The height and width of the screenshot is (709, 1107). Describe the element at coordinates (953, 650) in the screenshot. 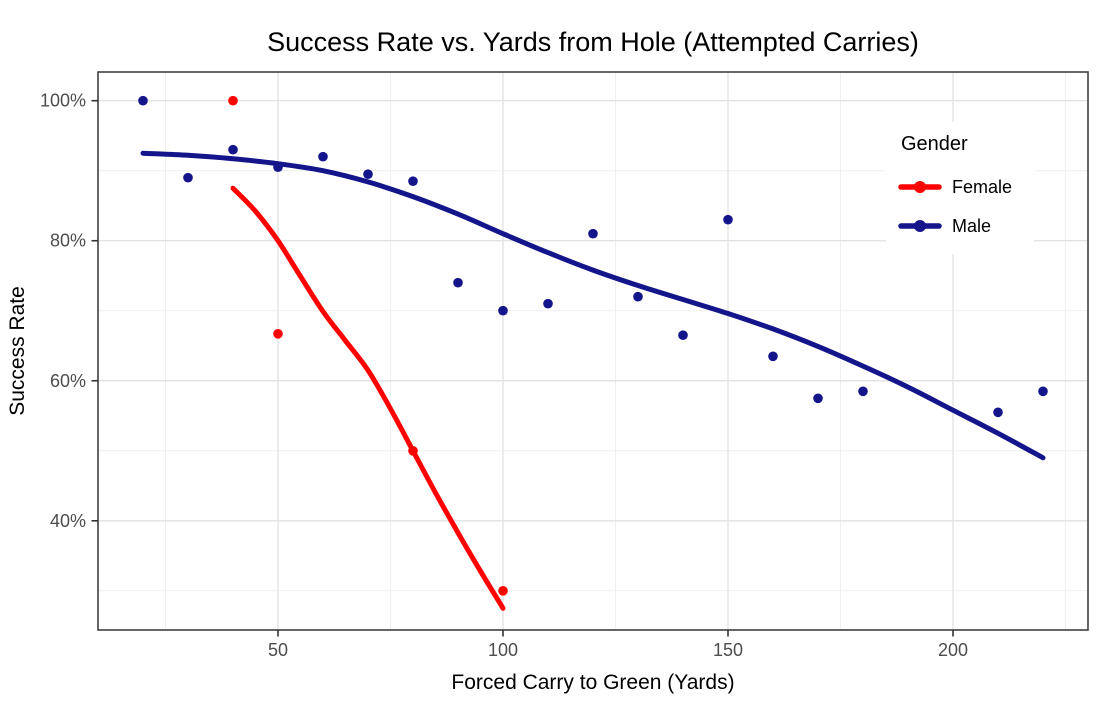

I see `x-tick-label: 200` at that location.